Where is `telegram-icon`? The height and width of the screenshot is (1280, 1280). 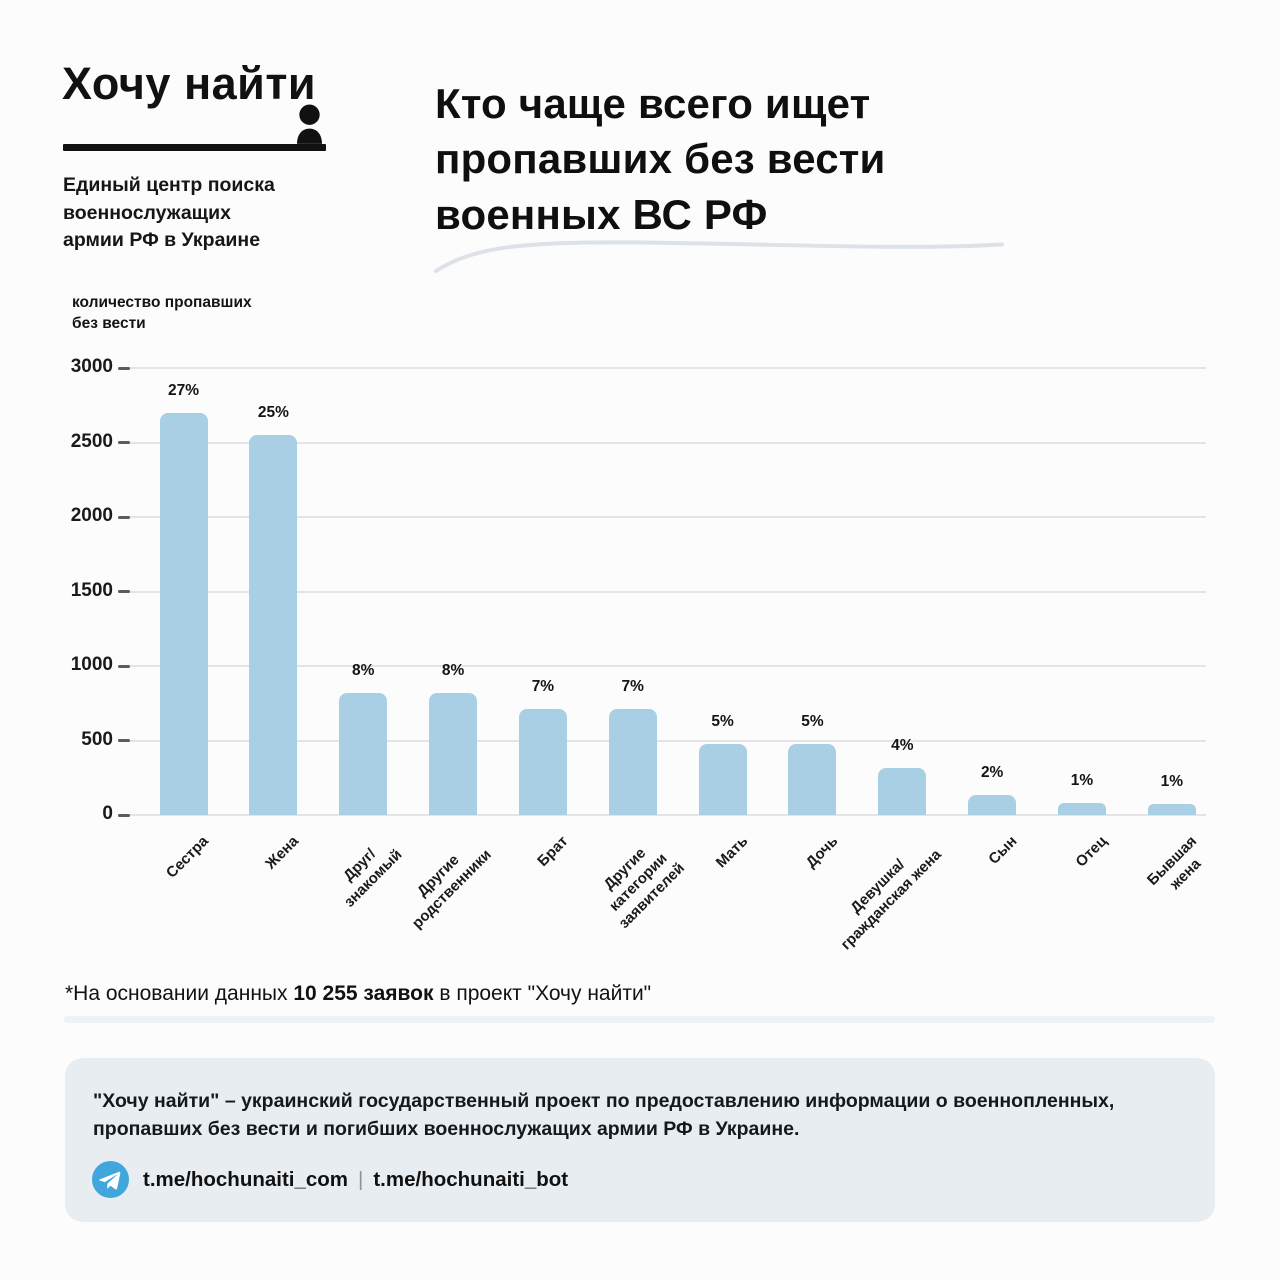
telegram-icon is located at coordinates (110, 1179).